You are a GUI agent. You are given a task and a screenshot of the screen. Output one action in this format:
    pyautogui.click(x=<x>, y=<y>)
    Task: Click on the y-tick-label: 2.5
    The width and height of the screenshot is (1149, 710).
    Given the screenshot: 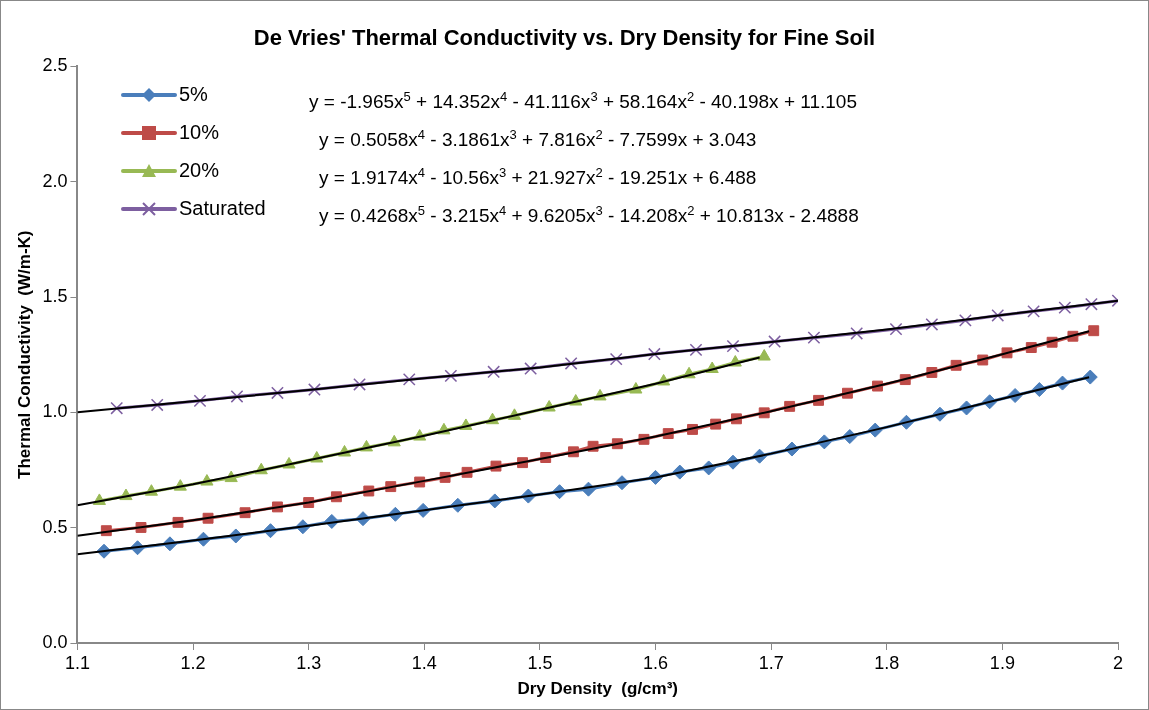 What is the action you would take?
    pyautogui.click(x=55, y=65)
    